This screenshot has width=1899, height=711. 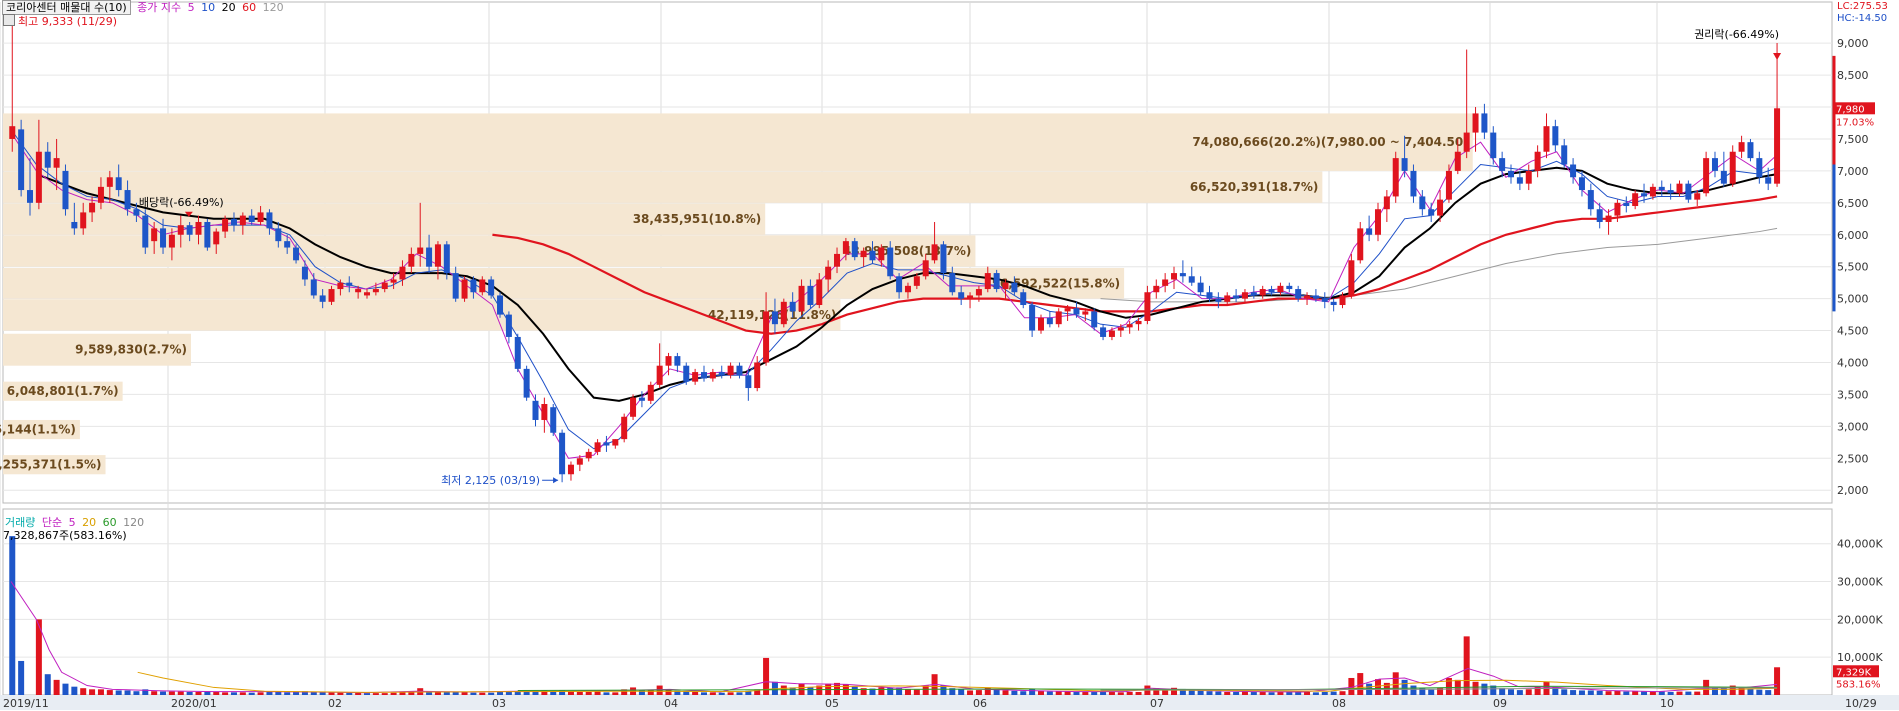 I want to click on instrument-title: 코리아센터 매물대 수(10), so click(x=66, y=7).